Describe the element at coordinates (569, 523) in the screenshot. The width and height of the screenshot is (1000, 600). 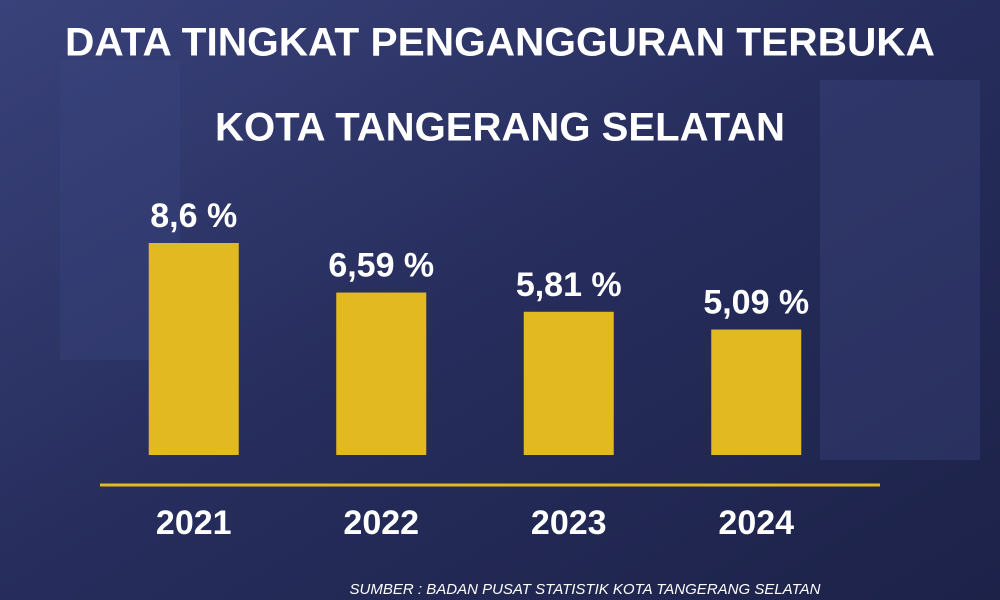
I see `x-tick-label: 2023` at that location.